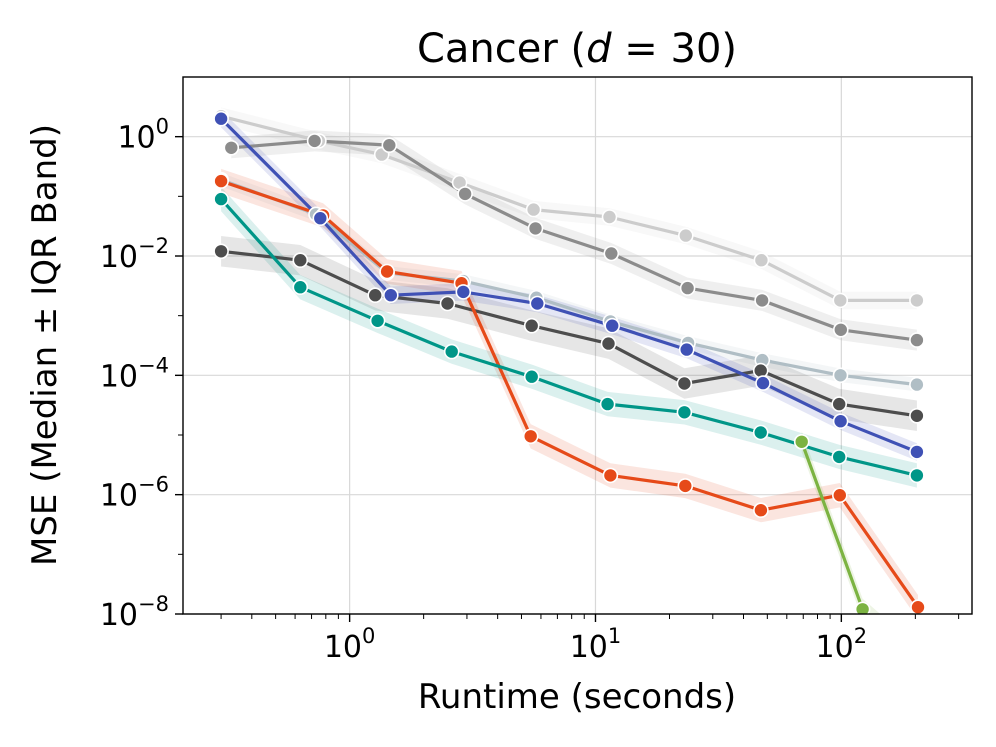 This screenshot has height=747, width=996. What do you see at coordinates (134, 254) in the screenshot?
I see `y-tick-label: 10⁻²` at bounding box center [134, 254].